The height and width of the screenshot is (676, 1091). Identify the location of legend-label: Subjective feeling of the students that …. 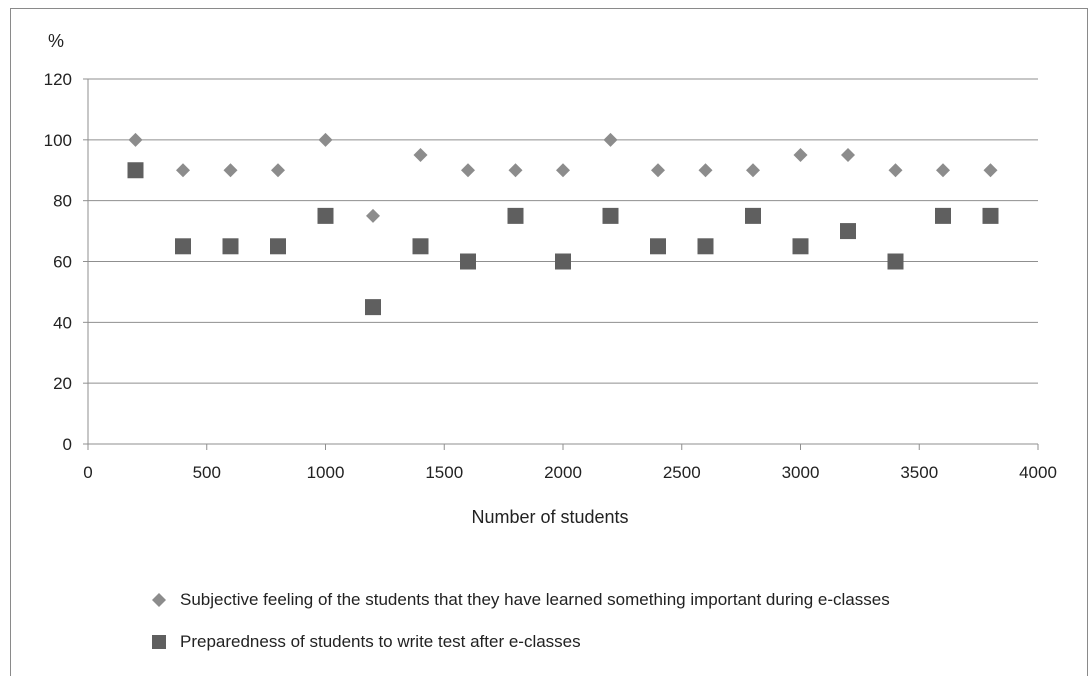
(535, 599).